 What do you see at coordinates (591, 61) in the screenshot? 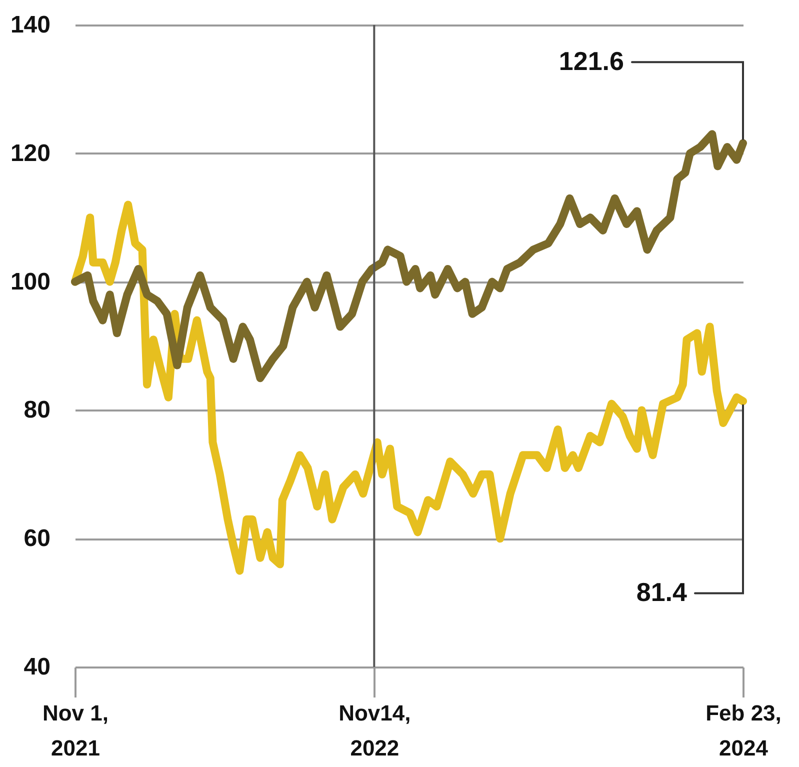
I see `annotation: 121.6` at bounding box center [591, 61].